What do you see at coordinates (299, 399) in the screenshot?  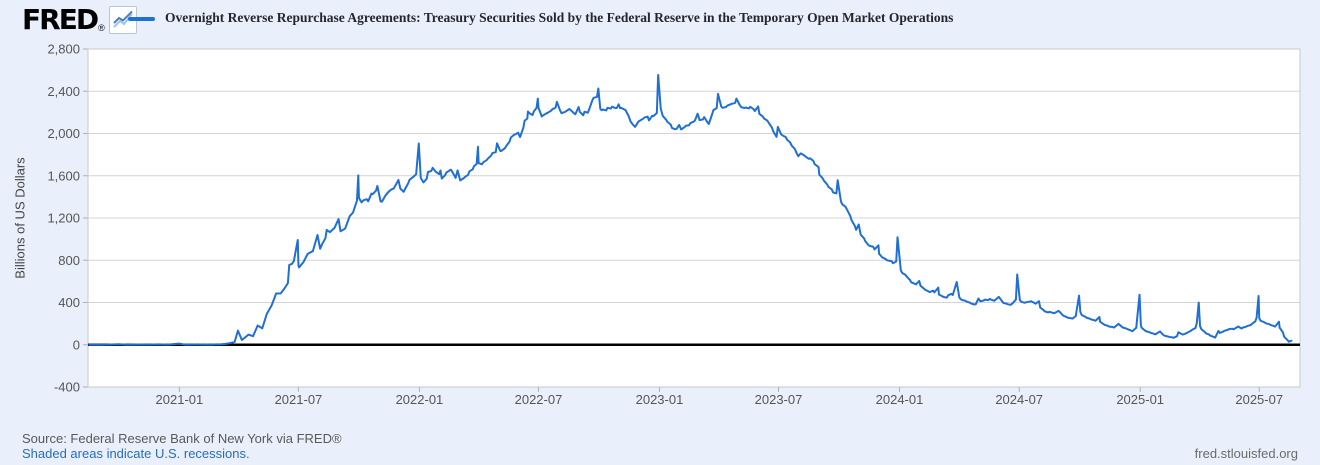 I see `x-tick-label: 2021-07` at bounding box center [299, 399].